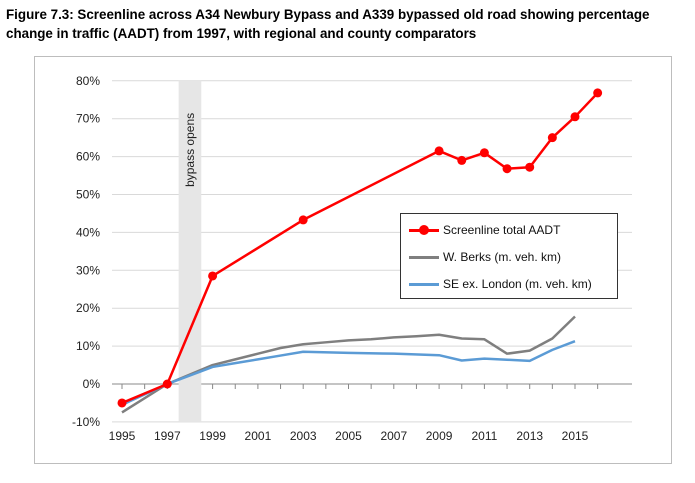 This screenshot has width=695, height=483. Describe the element at coordinates (303, 436) in the screenshot. I see `x-tick-label: 2003` at that location.